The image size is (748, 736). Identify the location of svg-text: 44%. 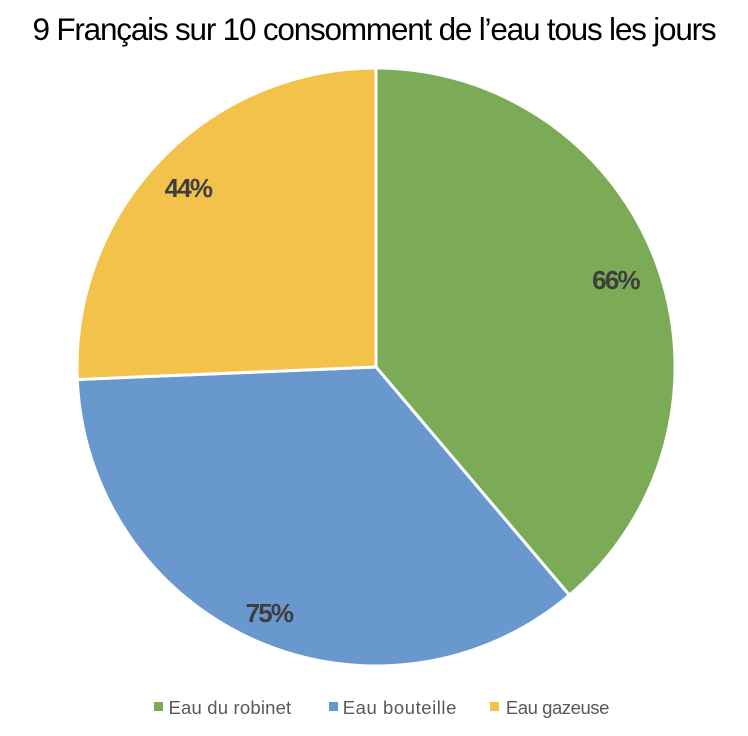
(189, 188).